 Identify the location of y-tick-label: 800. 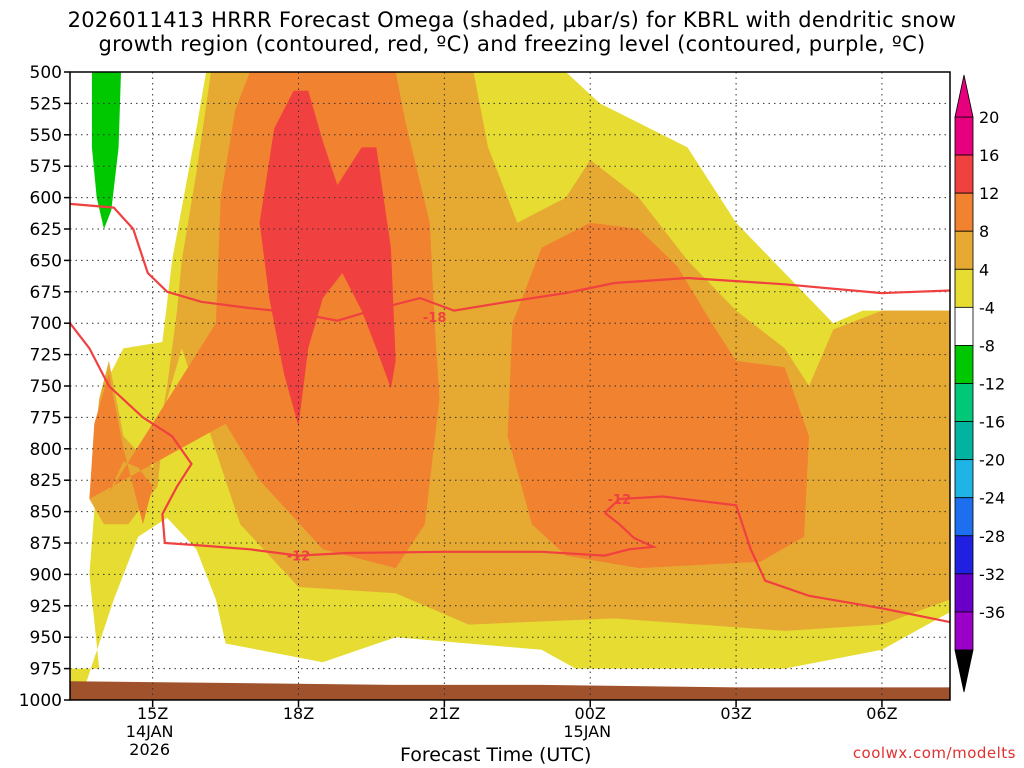
(46, 450).